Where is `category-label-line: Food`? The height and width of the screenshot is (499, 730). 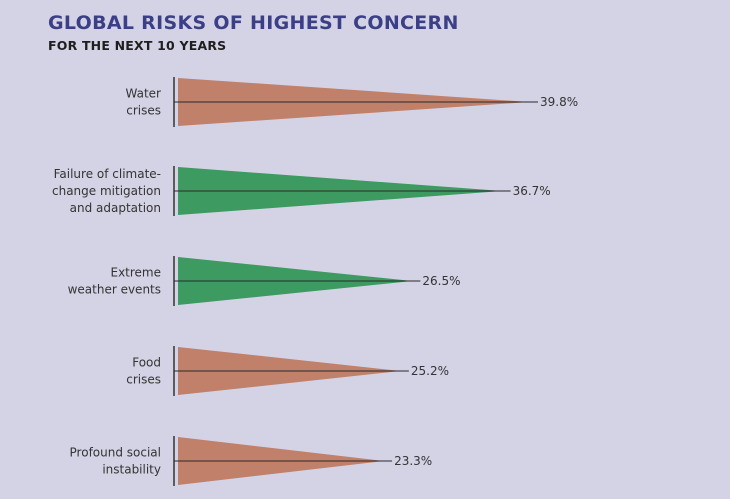
category-label-line: Food is located at coordinates (146, 363).